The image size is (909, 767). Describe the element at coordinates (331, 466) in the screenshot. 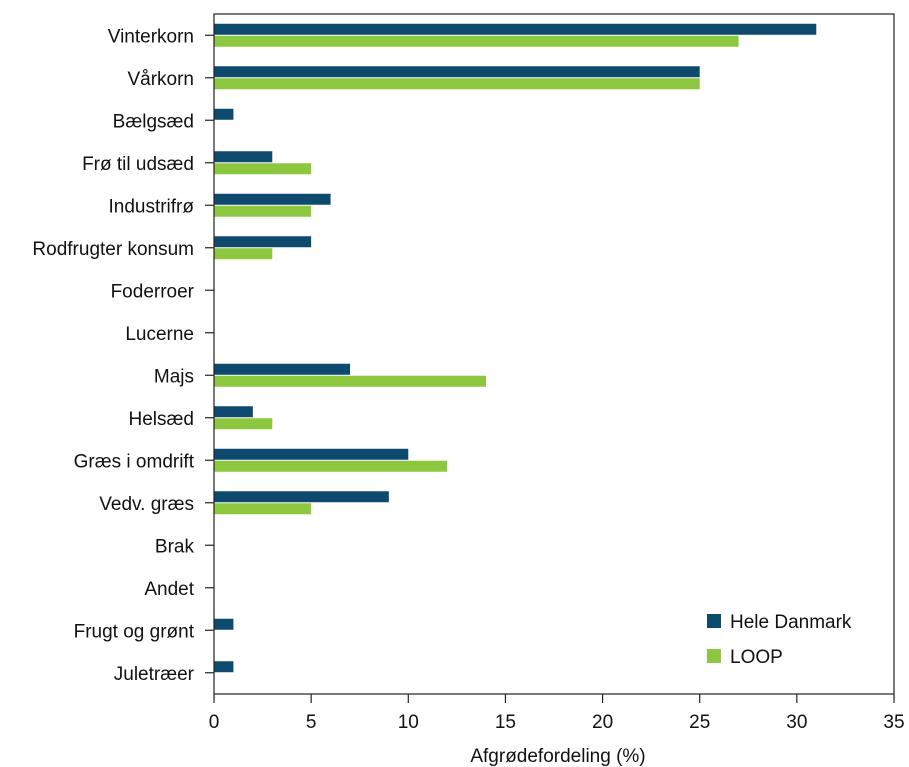

I see `bar-loop-gr-s-i-omdrift` at that location.